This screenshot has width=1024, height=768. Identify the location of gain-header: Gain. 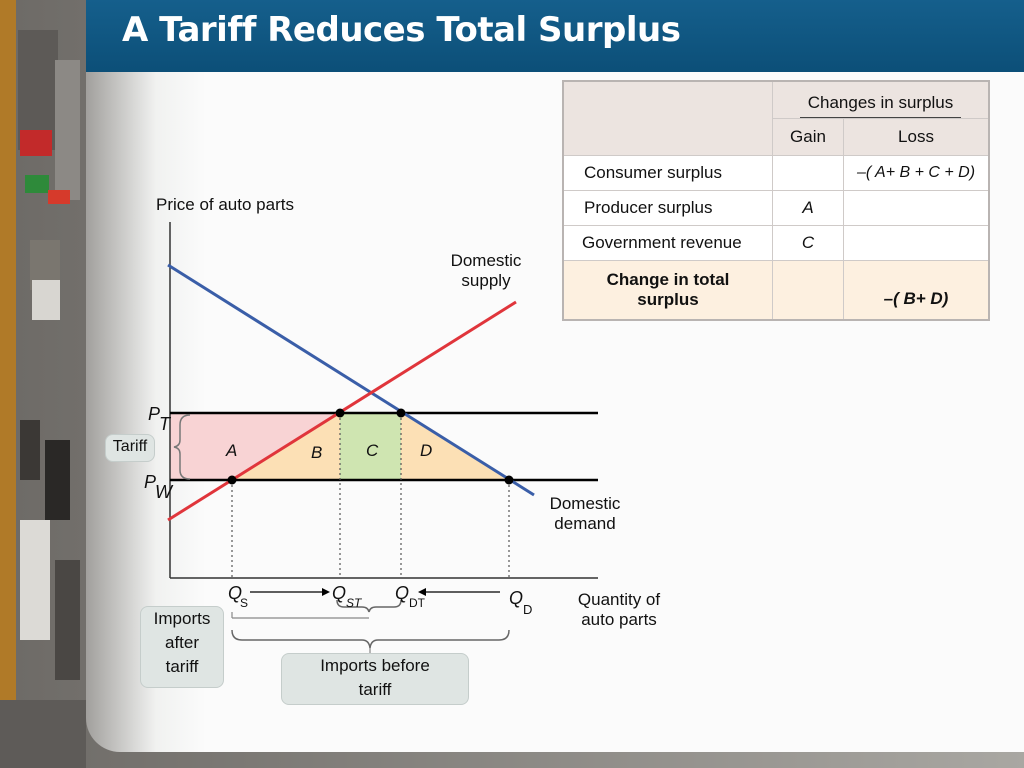
(808, 137).